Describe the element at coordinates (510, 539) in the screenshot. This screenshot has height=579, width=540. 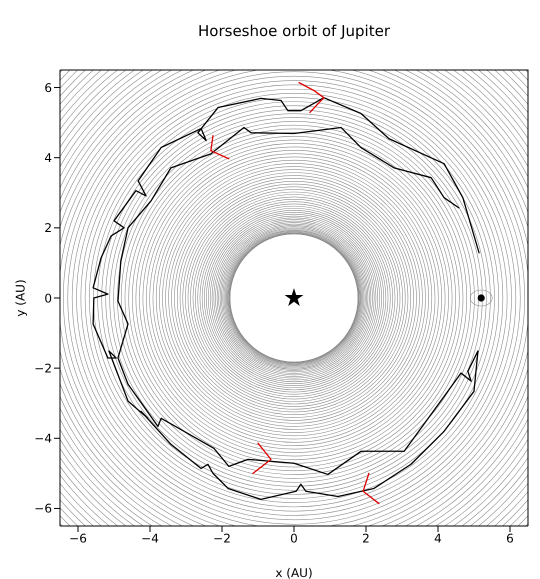
I see `x-tick-label: 6` at that location.